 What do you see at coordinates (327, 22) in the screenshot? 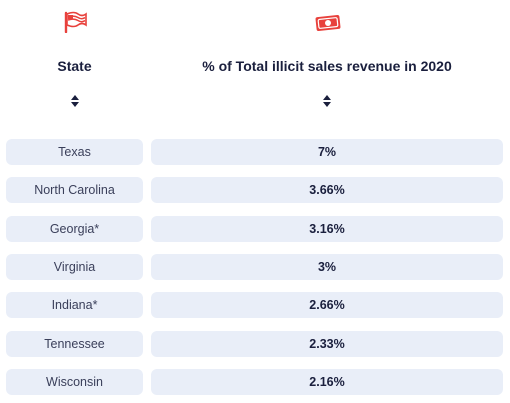
I see `money-bill-icon` at bounding box center [327, 22].